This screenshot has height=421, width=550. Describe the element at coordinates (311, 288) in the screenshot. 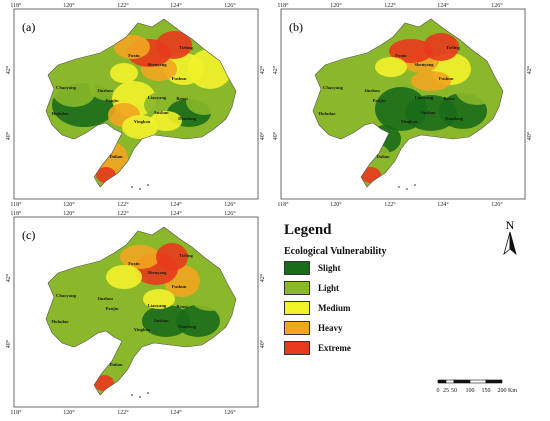

I see `legend-item-light: Light` at that location.